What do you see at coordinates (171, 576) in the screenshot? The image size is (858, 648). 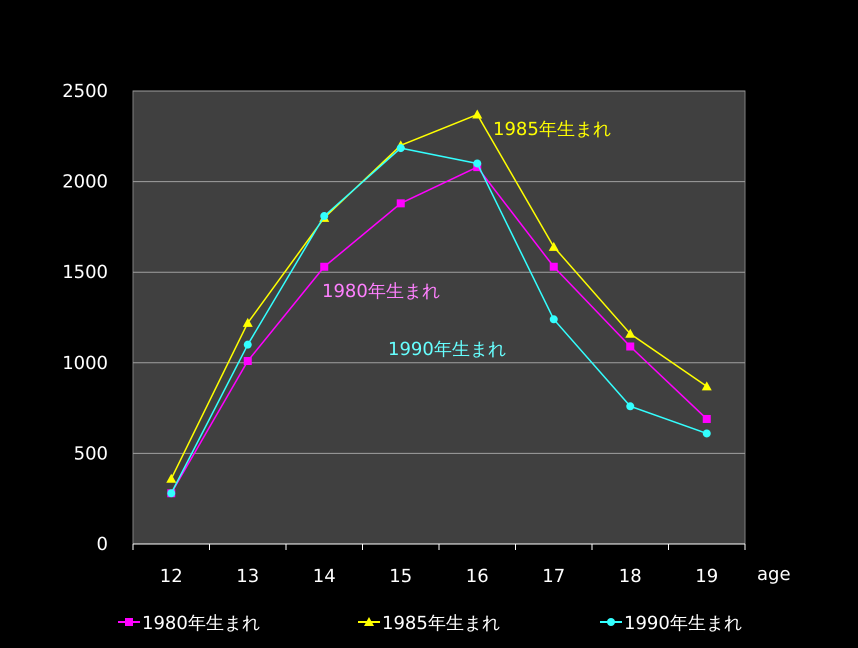 I see `x-tick-label: 12` at bounding box center [171, 576].